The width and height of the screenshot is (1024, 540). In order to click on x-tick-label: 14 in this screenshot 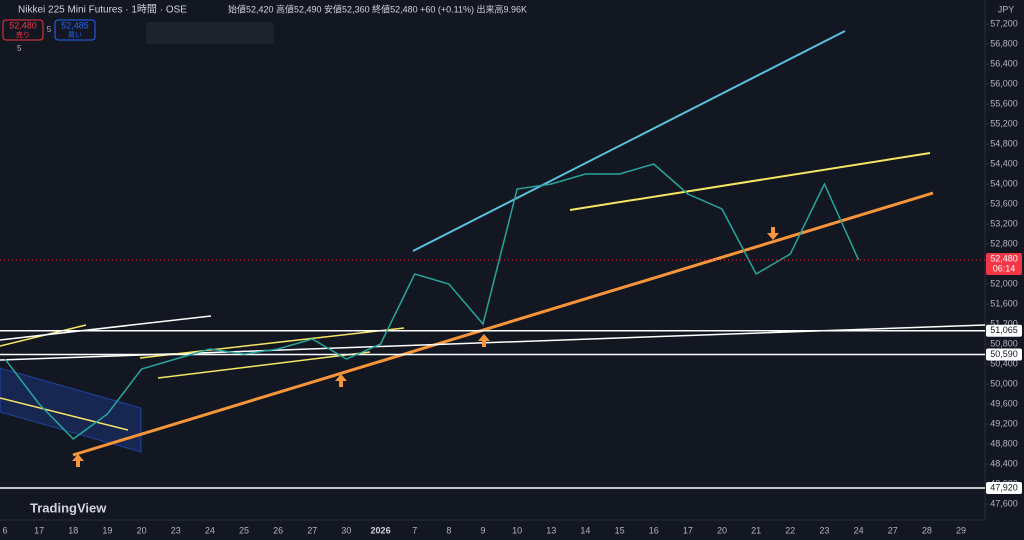, I will do `click(585, 530)`.